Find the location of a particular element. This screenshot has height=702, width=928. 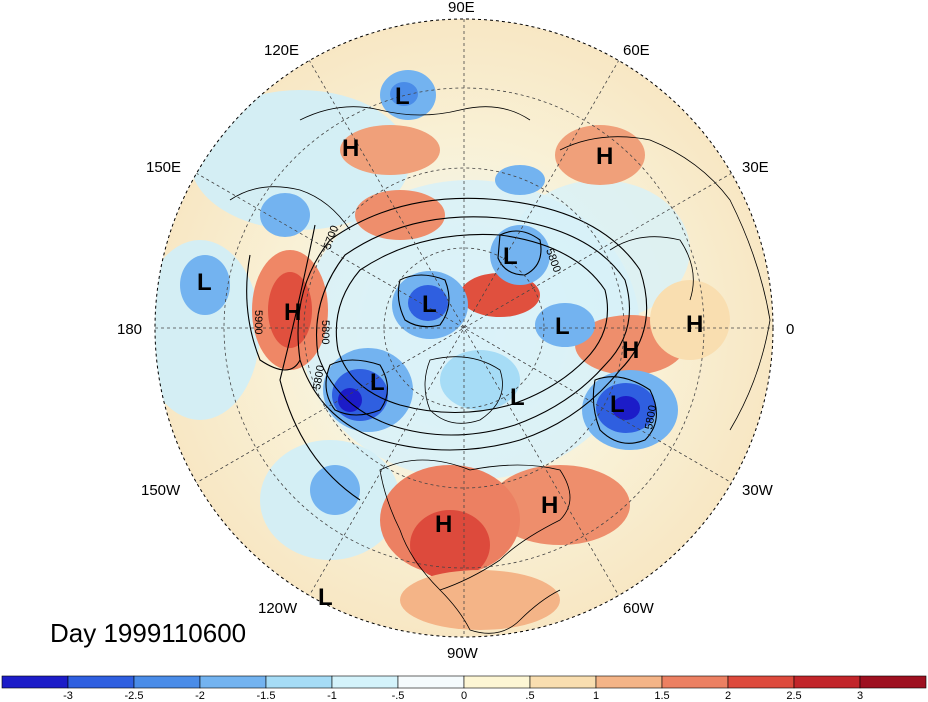

lon-label: 60E is located at coordinates (636, 50).